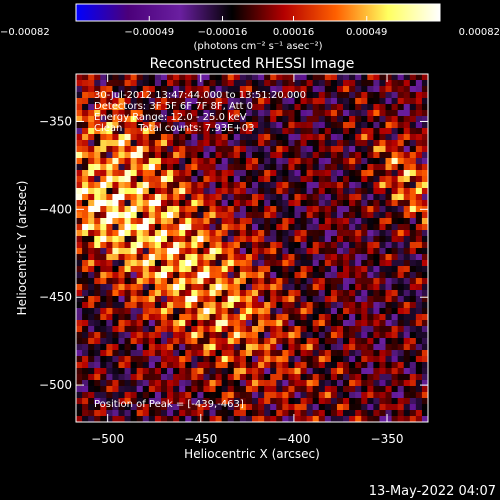  Describe the element at coordinates (55, 297) in the screenshot. I see `y-tick-label-2: −450` at that location.